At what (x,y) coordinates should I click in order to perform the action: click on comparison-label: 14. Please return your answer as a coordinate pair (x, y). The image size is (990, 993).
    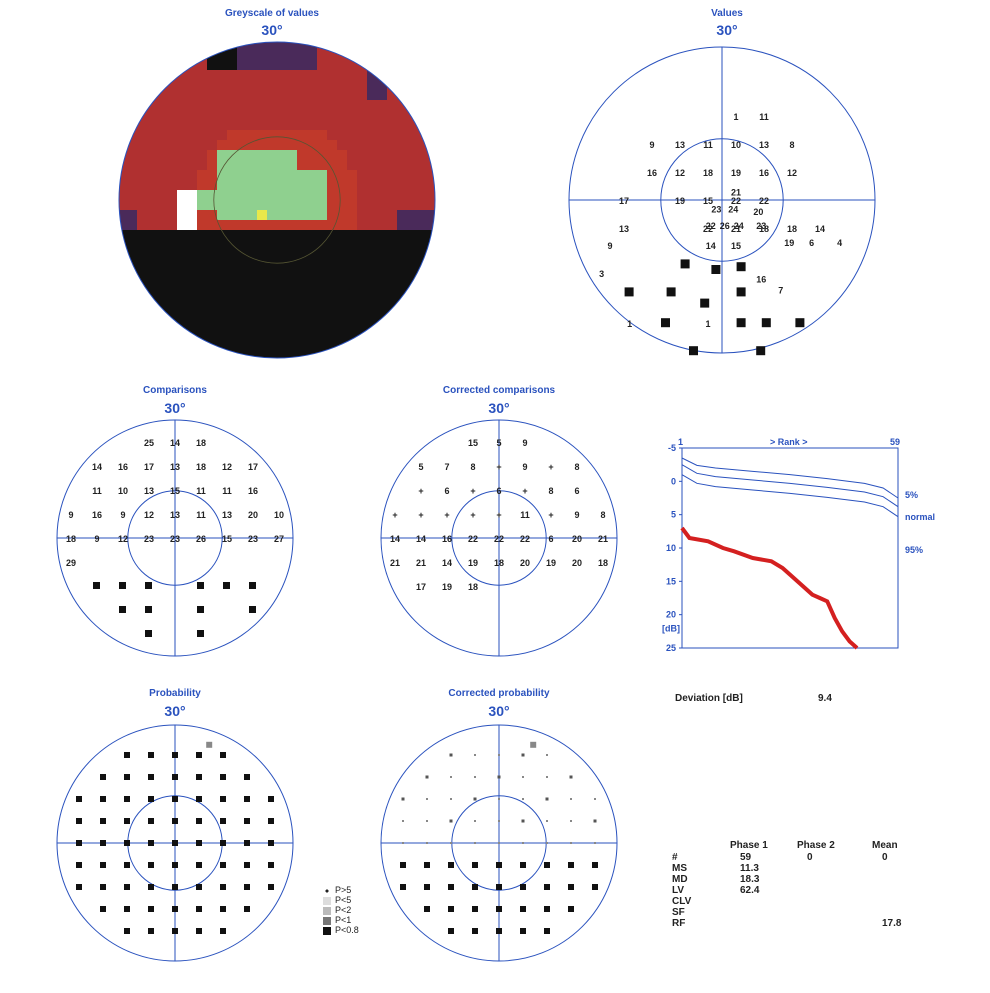
    Looking at the image, I should click on (395, 539).